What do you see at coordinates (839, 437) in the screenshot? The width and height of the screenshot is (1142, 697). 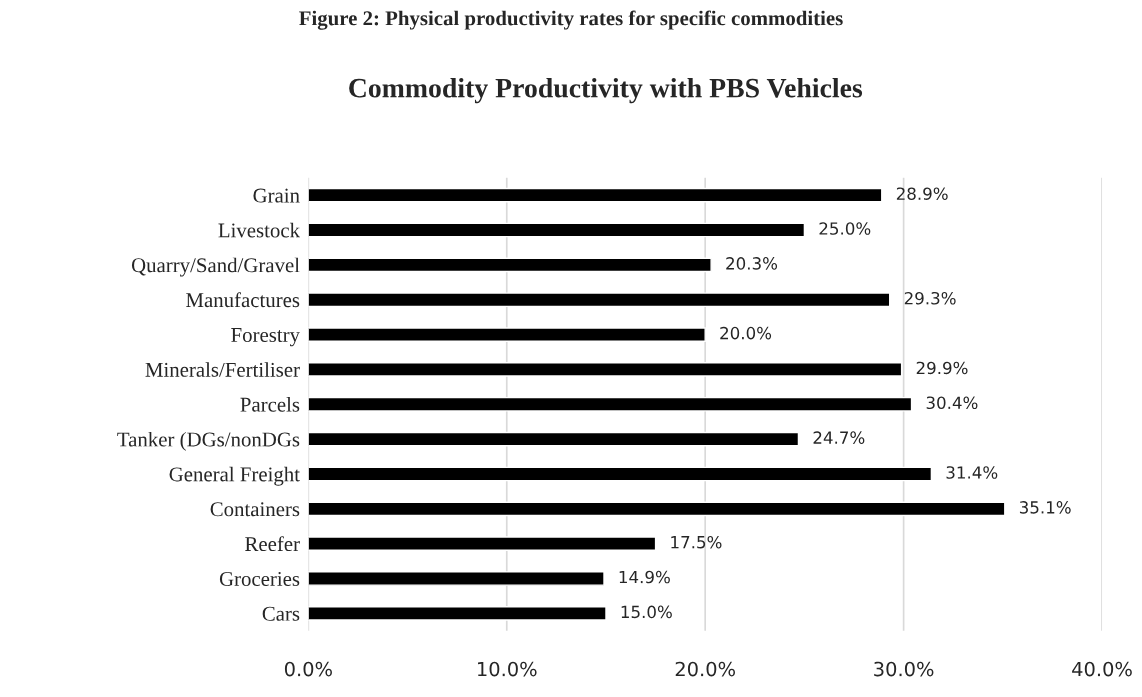 I see `data-label: 24.7%` at bounding box center [839, 437].